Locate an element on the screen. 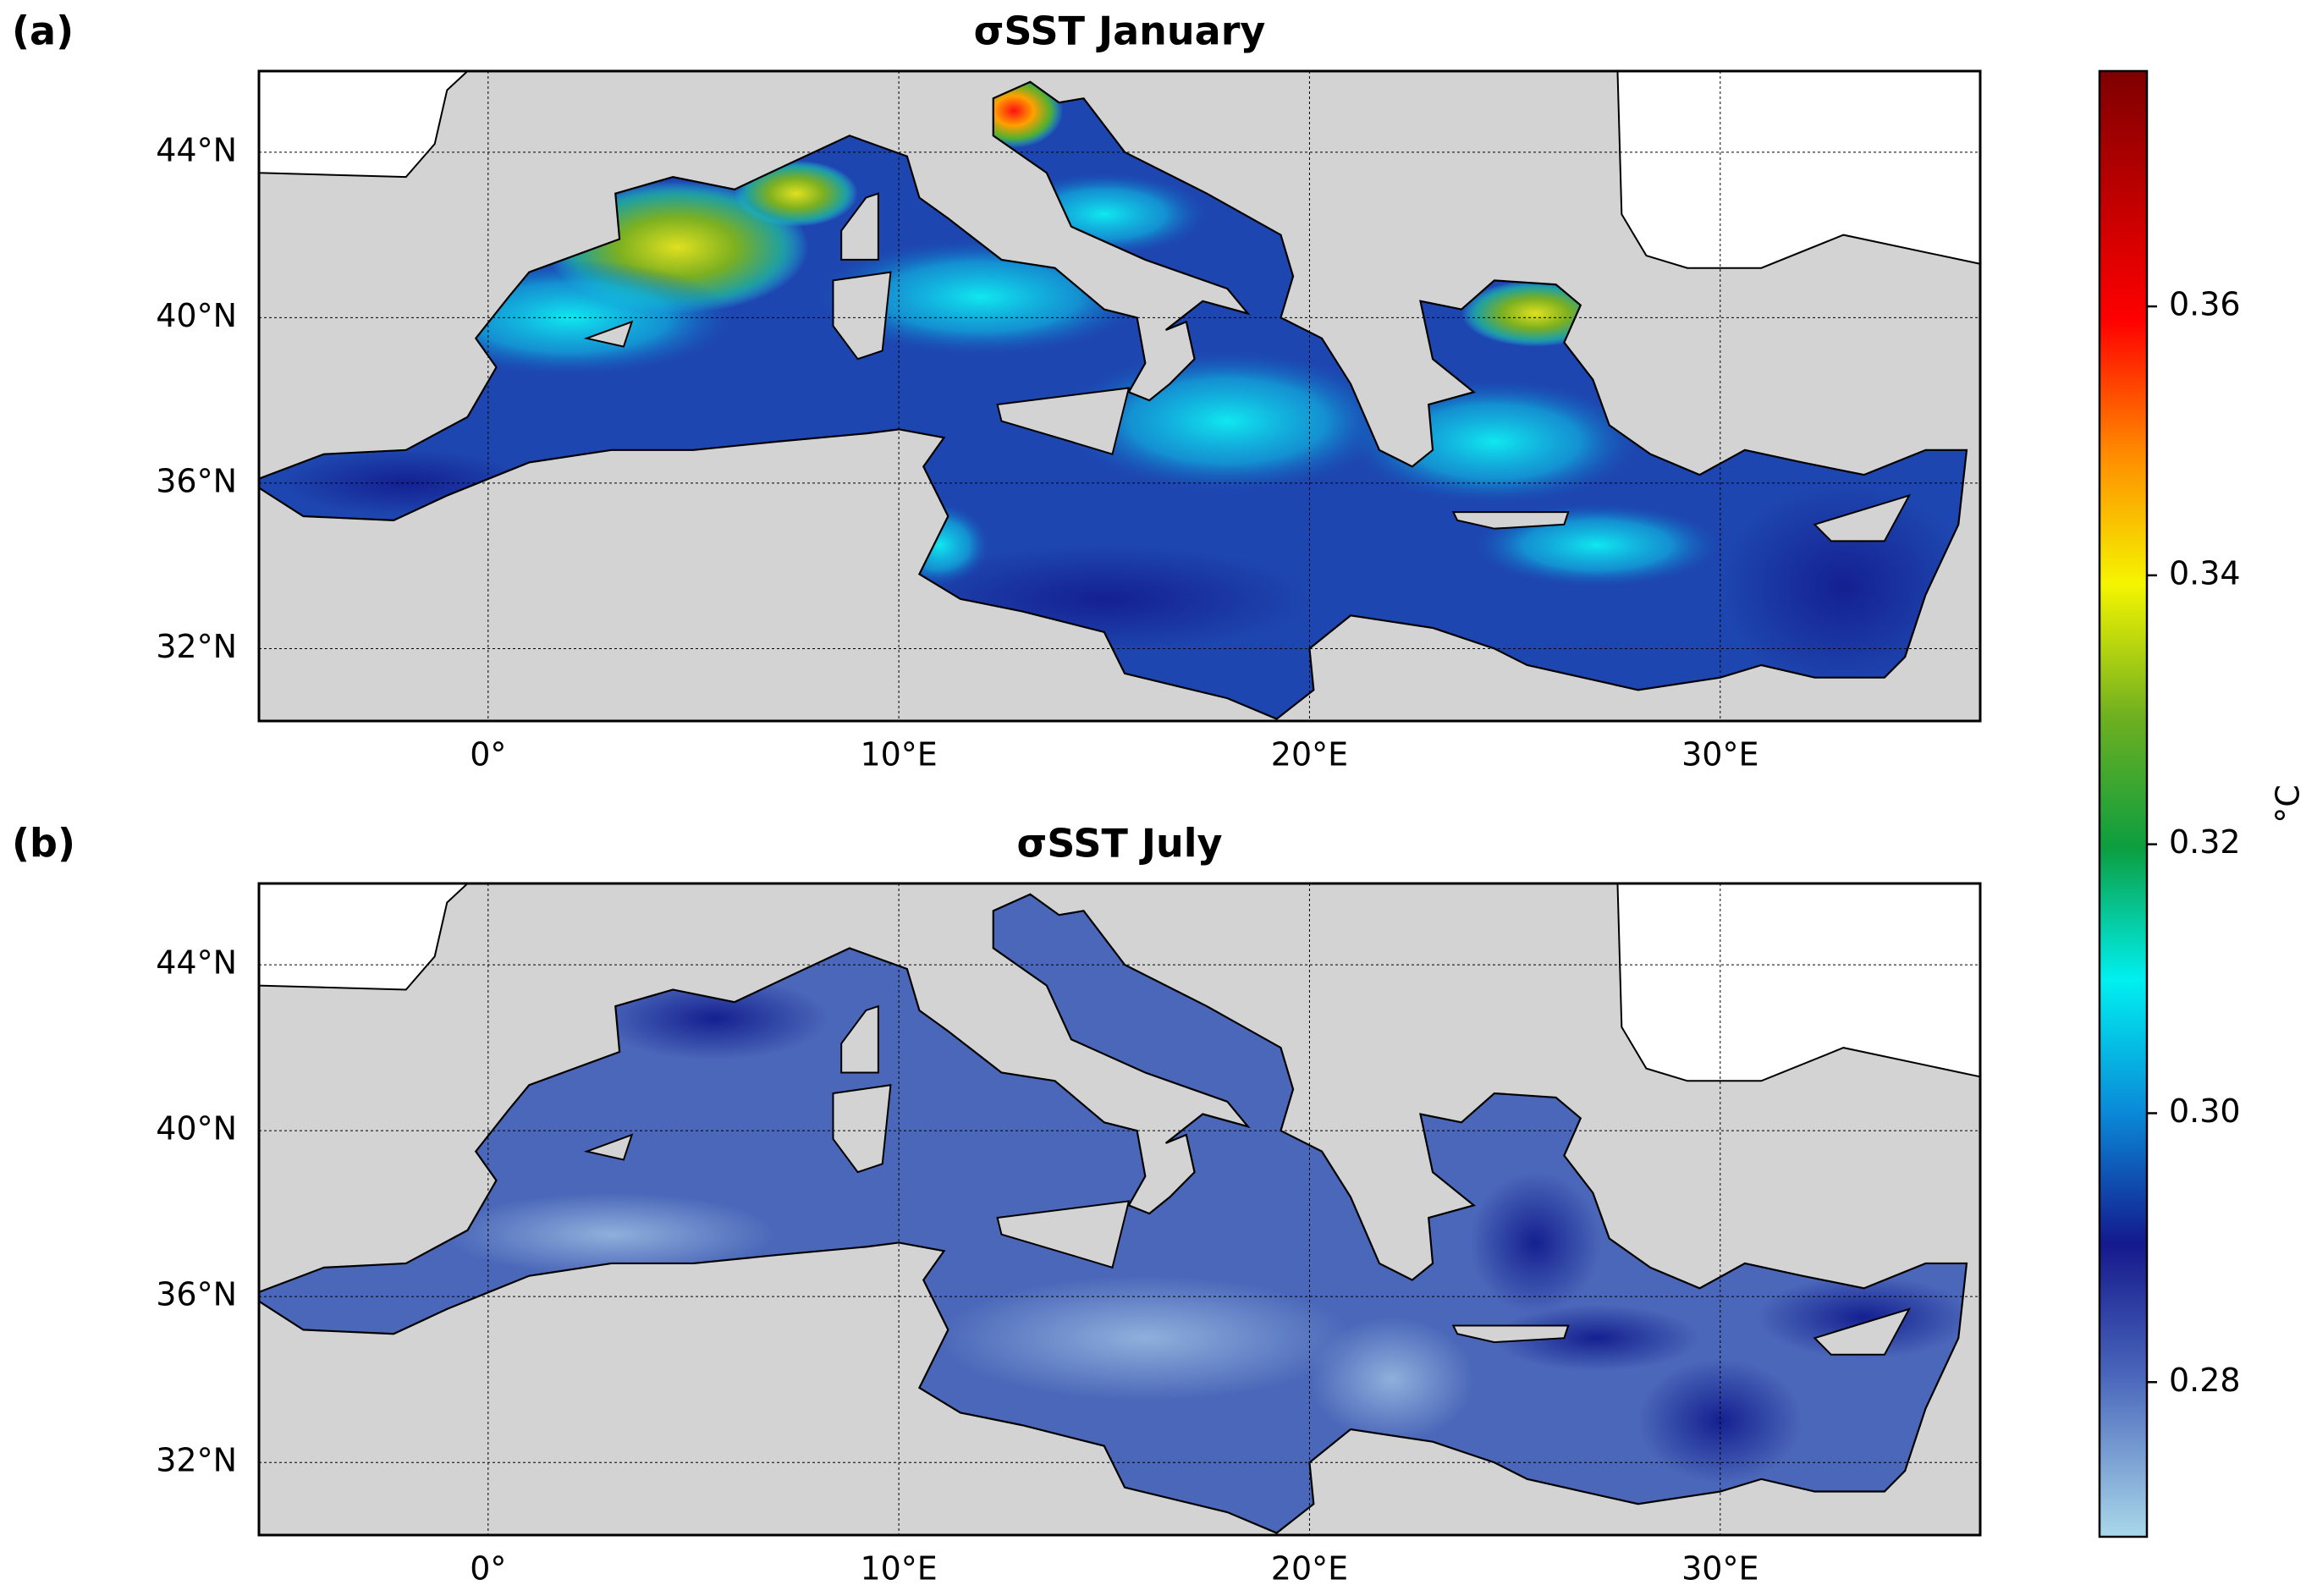 The height and width of the screenshot is (1596, 2317). colorbar-tick-label: 0.30 is located at coordinates (2205, 1111).